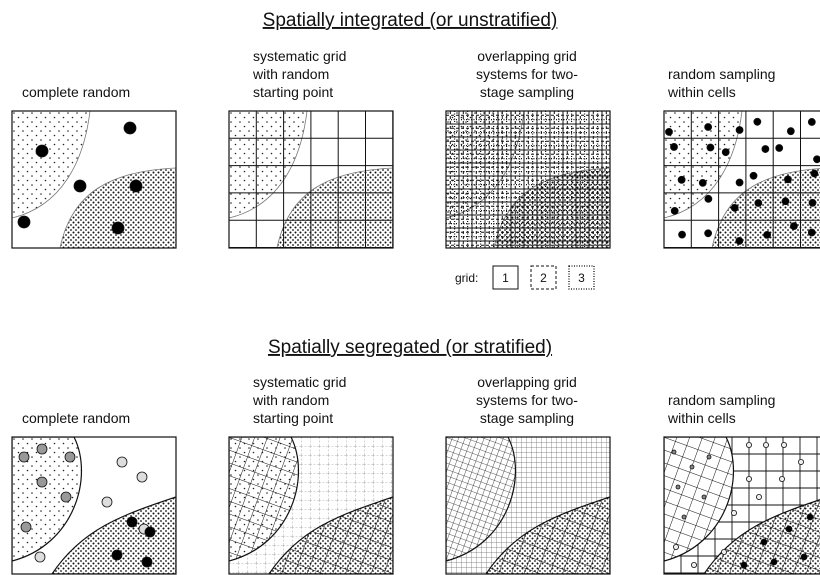 The width and height of the screenshot is (820, 575). Describe the element at coordinates (527, 418) in the screenshot. I see `panel-caption: stage sampling` at that location.